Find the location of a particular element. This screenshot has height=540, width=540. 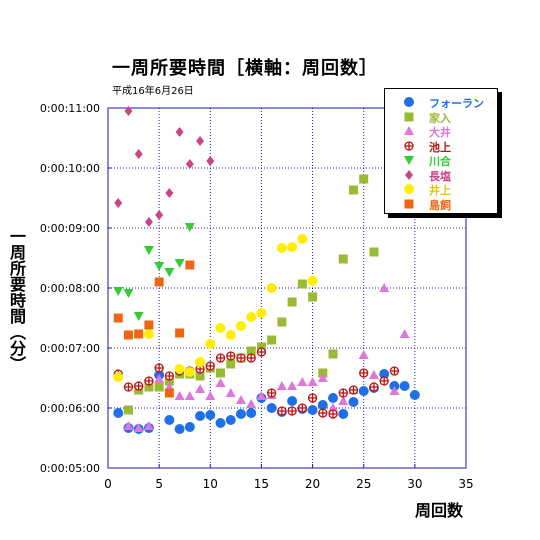

legend-label: 家入 is located at coordinates (440, 118).